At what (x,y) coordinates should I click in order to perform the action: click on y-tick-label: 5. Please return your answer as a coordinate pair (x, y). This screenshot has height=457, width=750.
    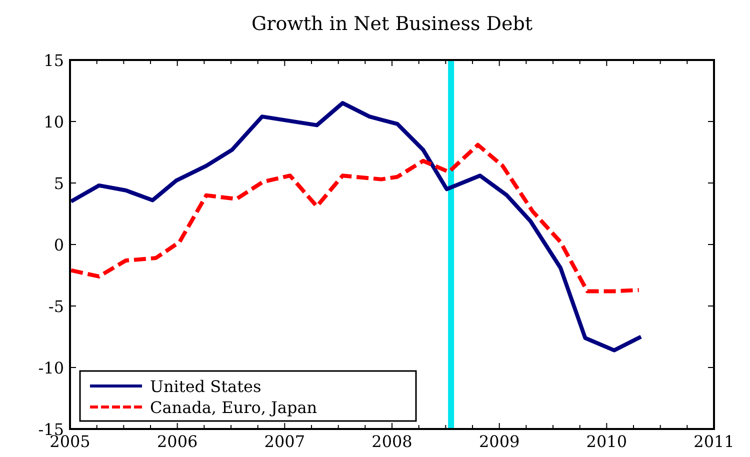
    Looking at the image, I should click on (59, 183).